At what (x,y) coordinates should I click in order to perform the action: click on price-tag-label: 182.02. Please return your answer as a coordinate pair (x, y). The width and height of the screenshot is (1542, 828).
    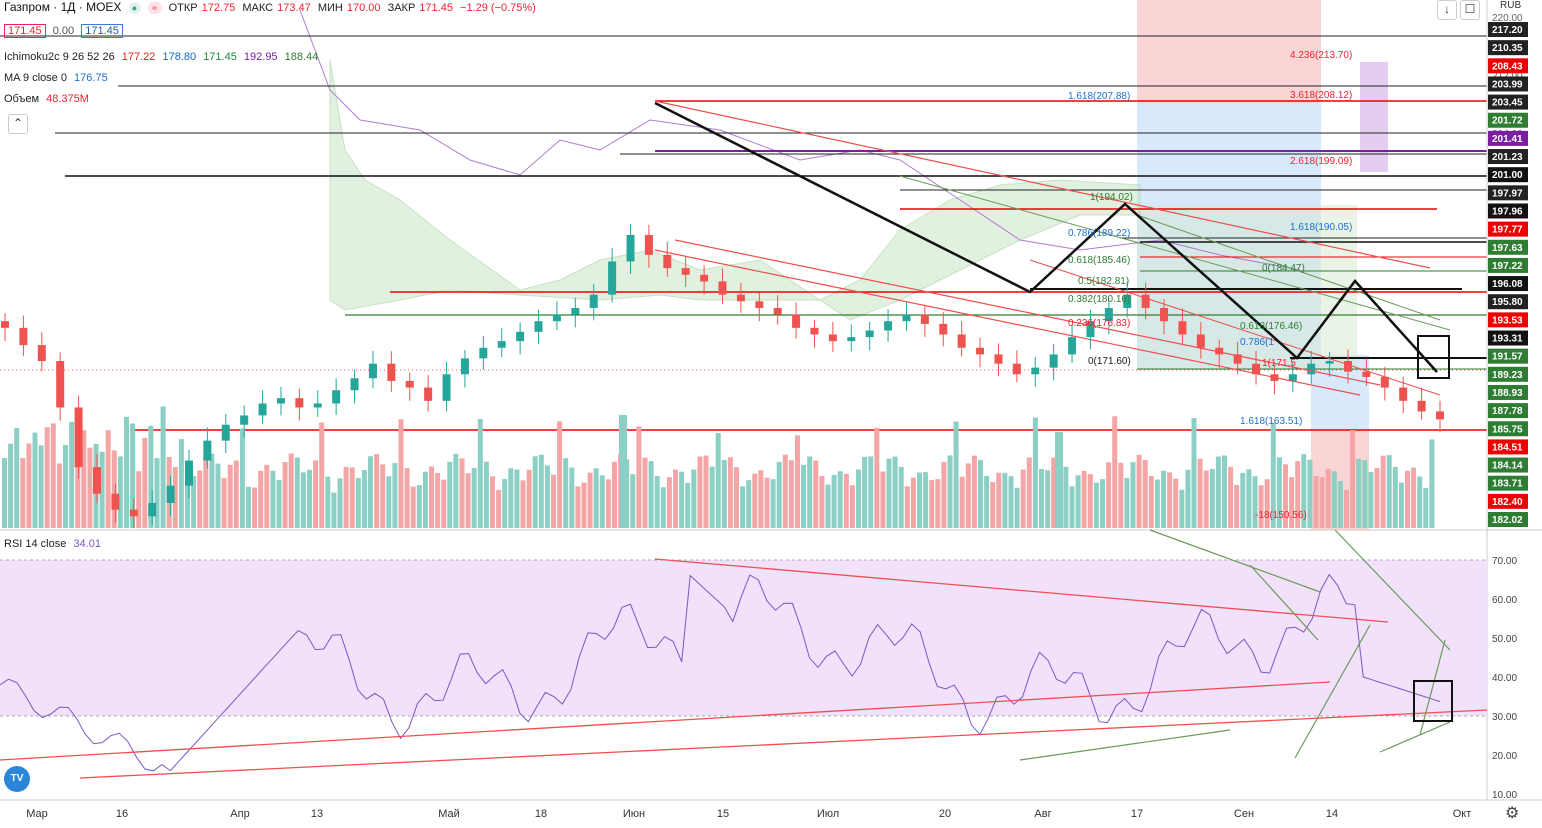
    Looking at the image, I should click on (1507, 520).